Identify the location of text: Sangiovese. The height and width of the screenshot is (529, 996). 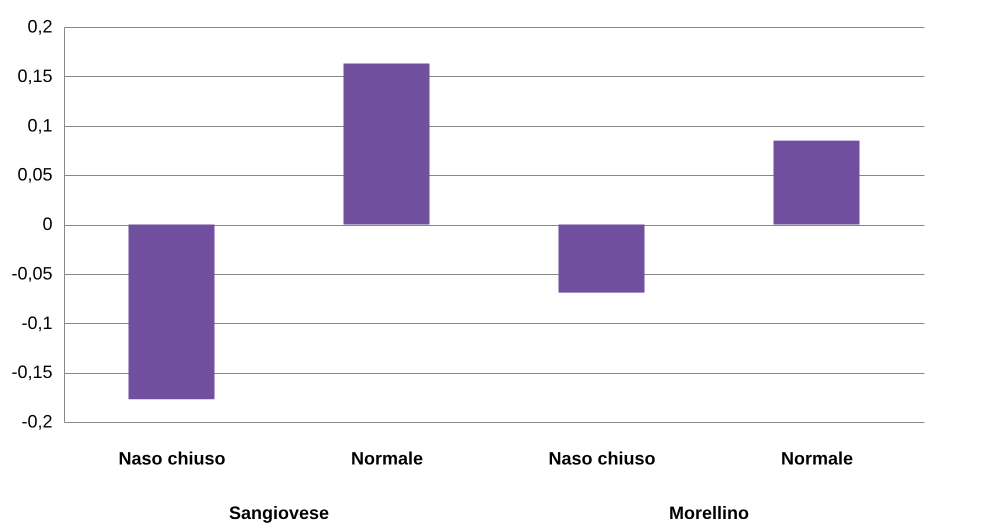
(279, 513).